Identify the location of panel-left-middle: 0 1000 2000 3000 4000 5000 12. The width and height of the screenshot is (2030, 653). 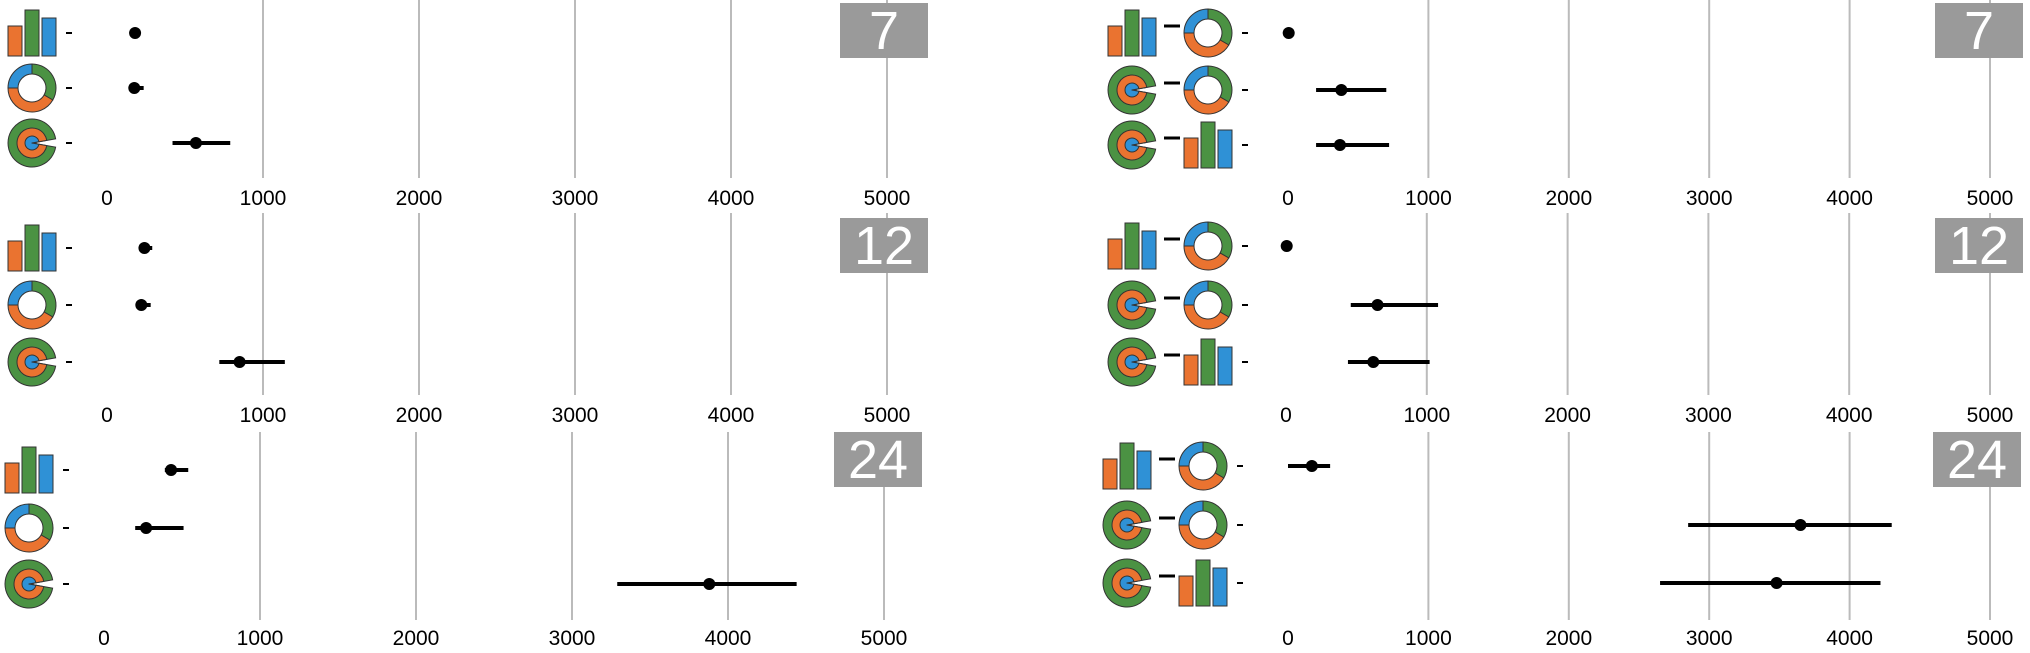
(467, 320).